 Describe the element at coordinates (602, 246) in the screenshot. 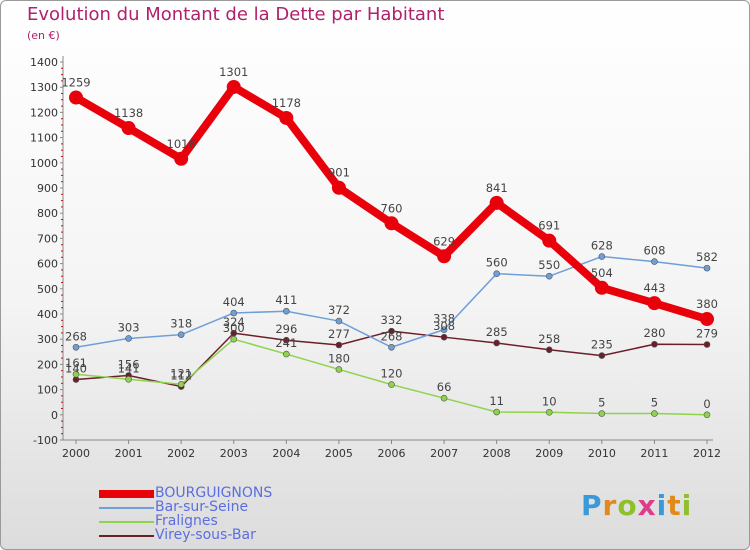

I see `data-label: 628` at that location.